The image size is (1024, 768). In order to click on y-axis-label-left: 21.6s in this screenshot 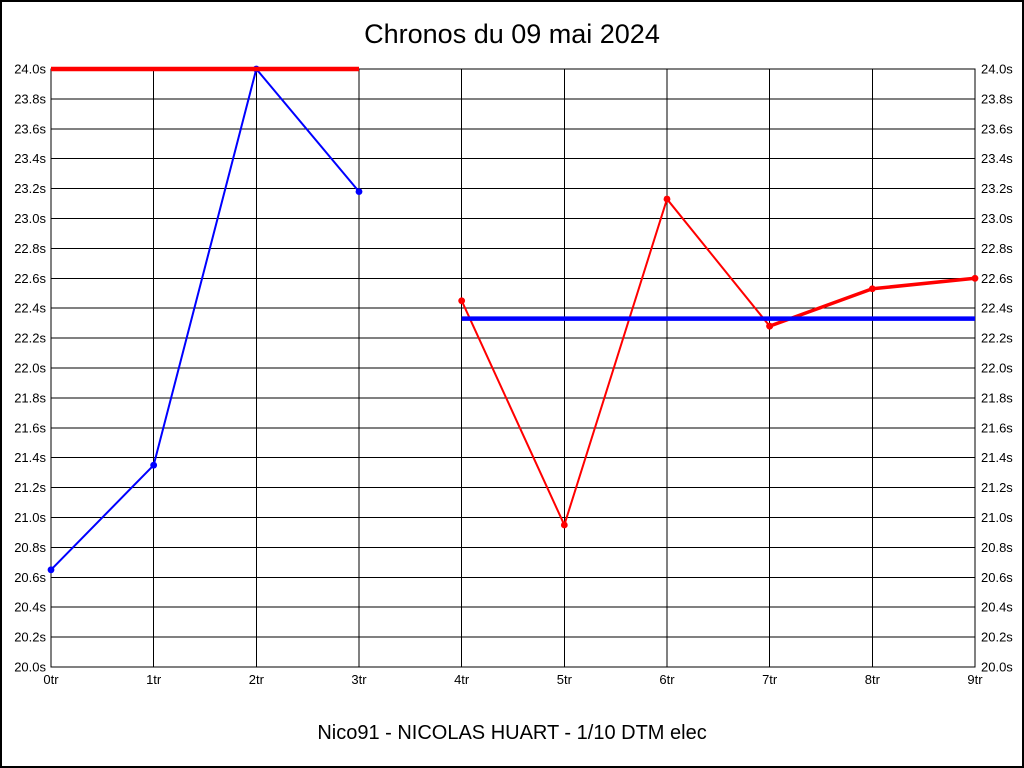, I will do `click(30, 427)`.